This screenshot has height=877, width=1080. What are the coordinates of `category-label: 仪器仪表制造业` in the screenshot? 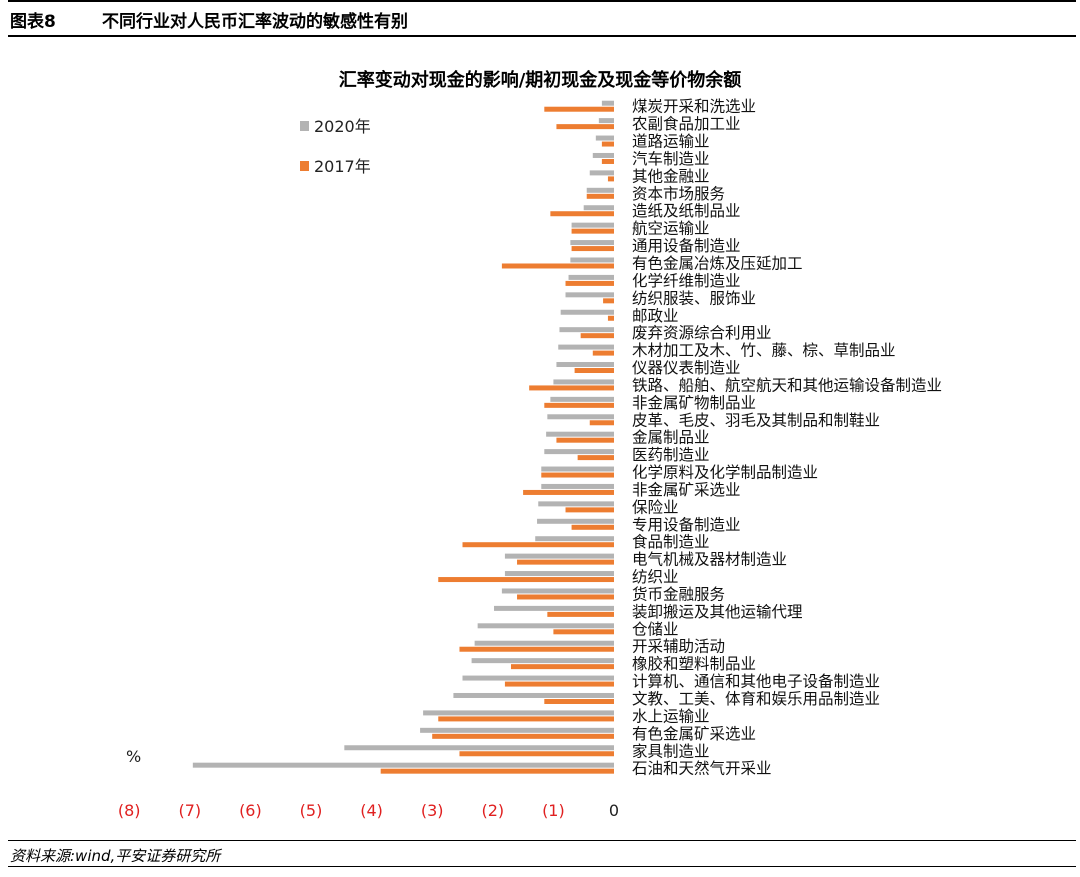 It's located at (686, 368).